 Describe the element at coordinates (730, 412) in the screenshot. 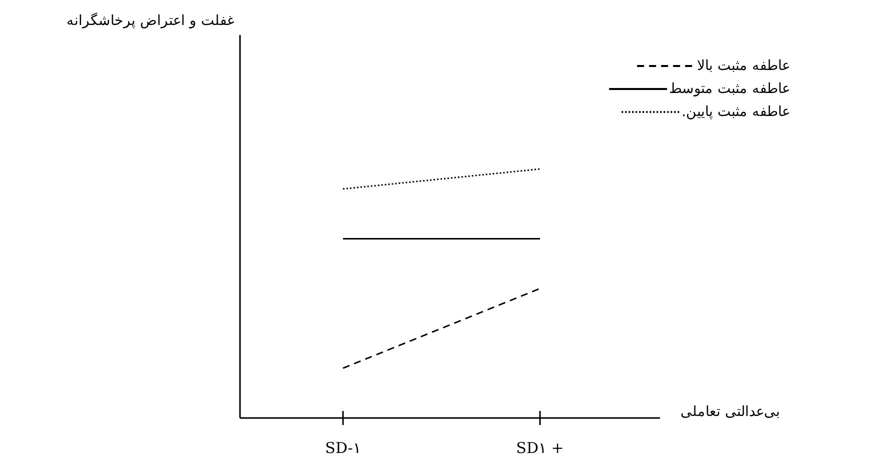

I see `x-axis-title: بی‌عدالتی تعاملی` at that location.